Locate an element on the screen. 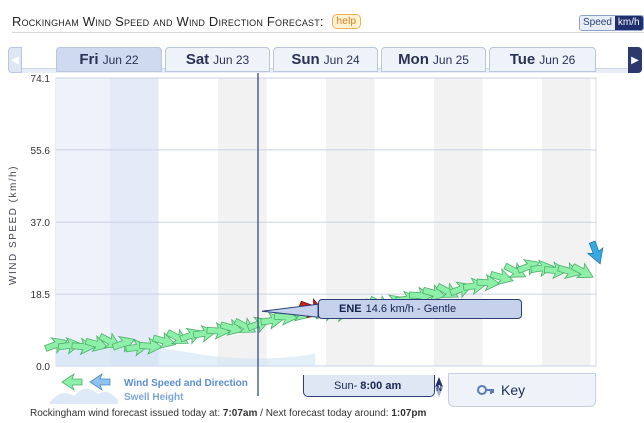  tab-date: Jun 25 is located at coordinates (450, 59).